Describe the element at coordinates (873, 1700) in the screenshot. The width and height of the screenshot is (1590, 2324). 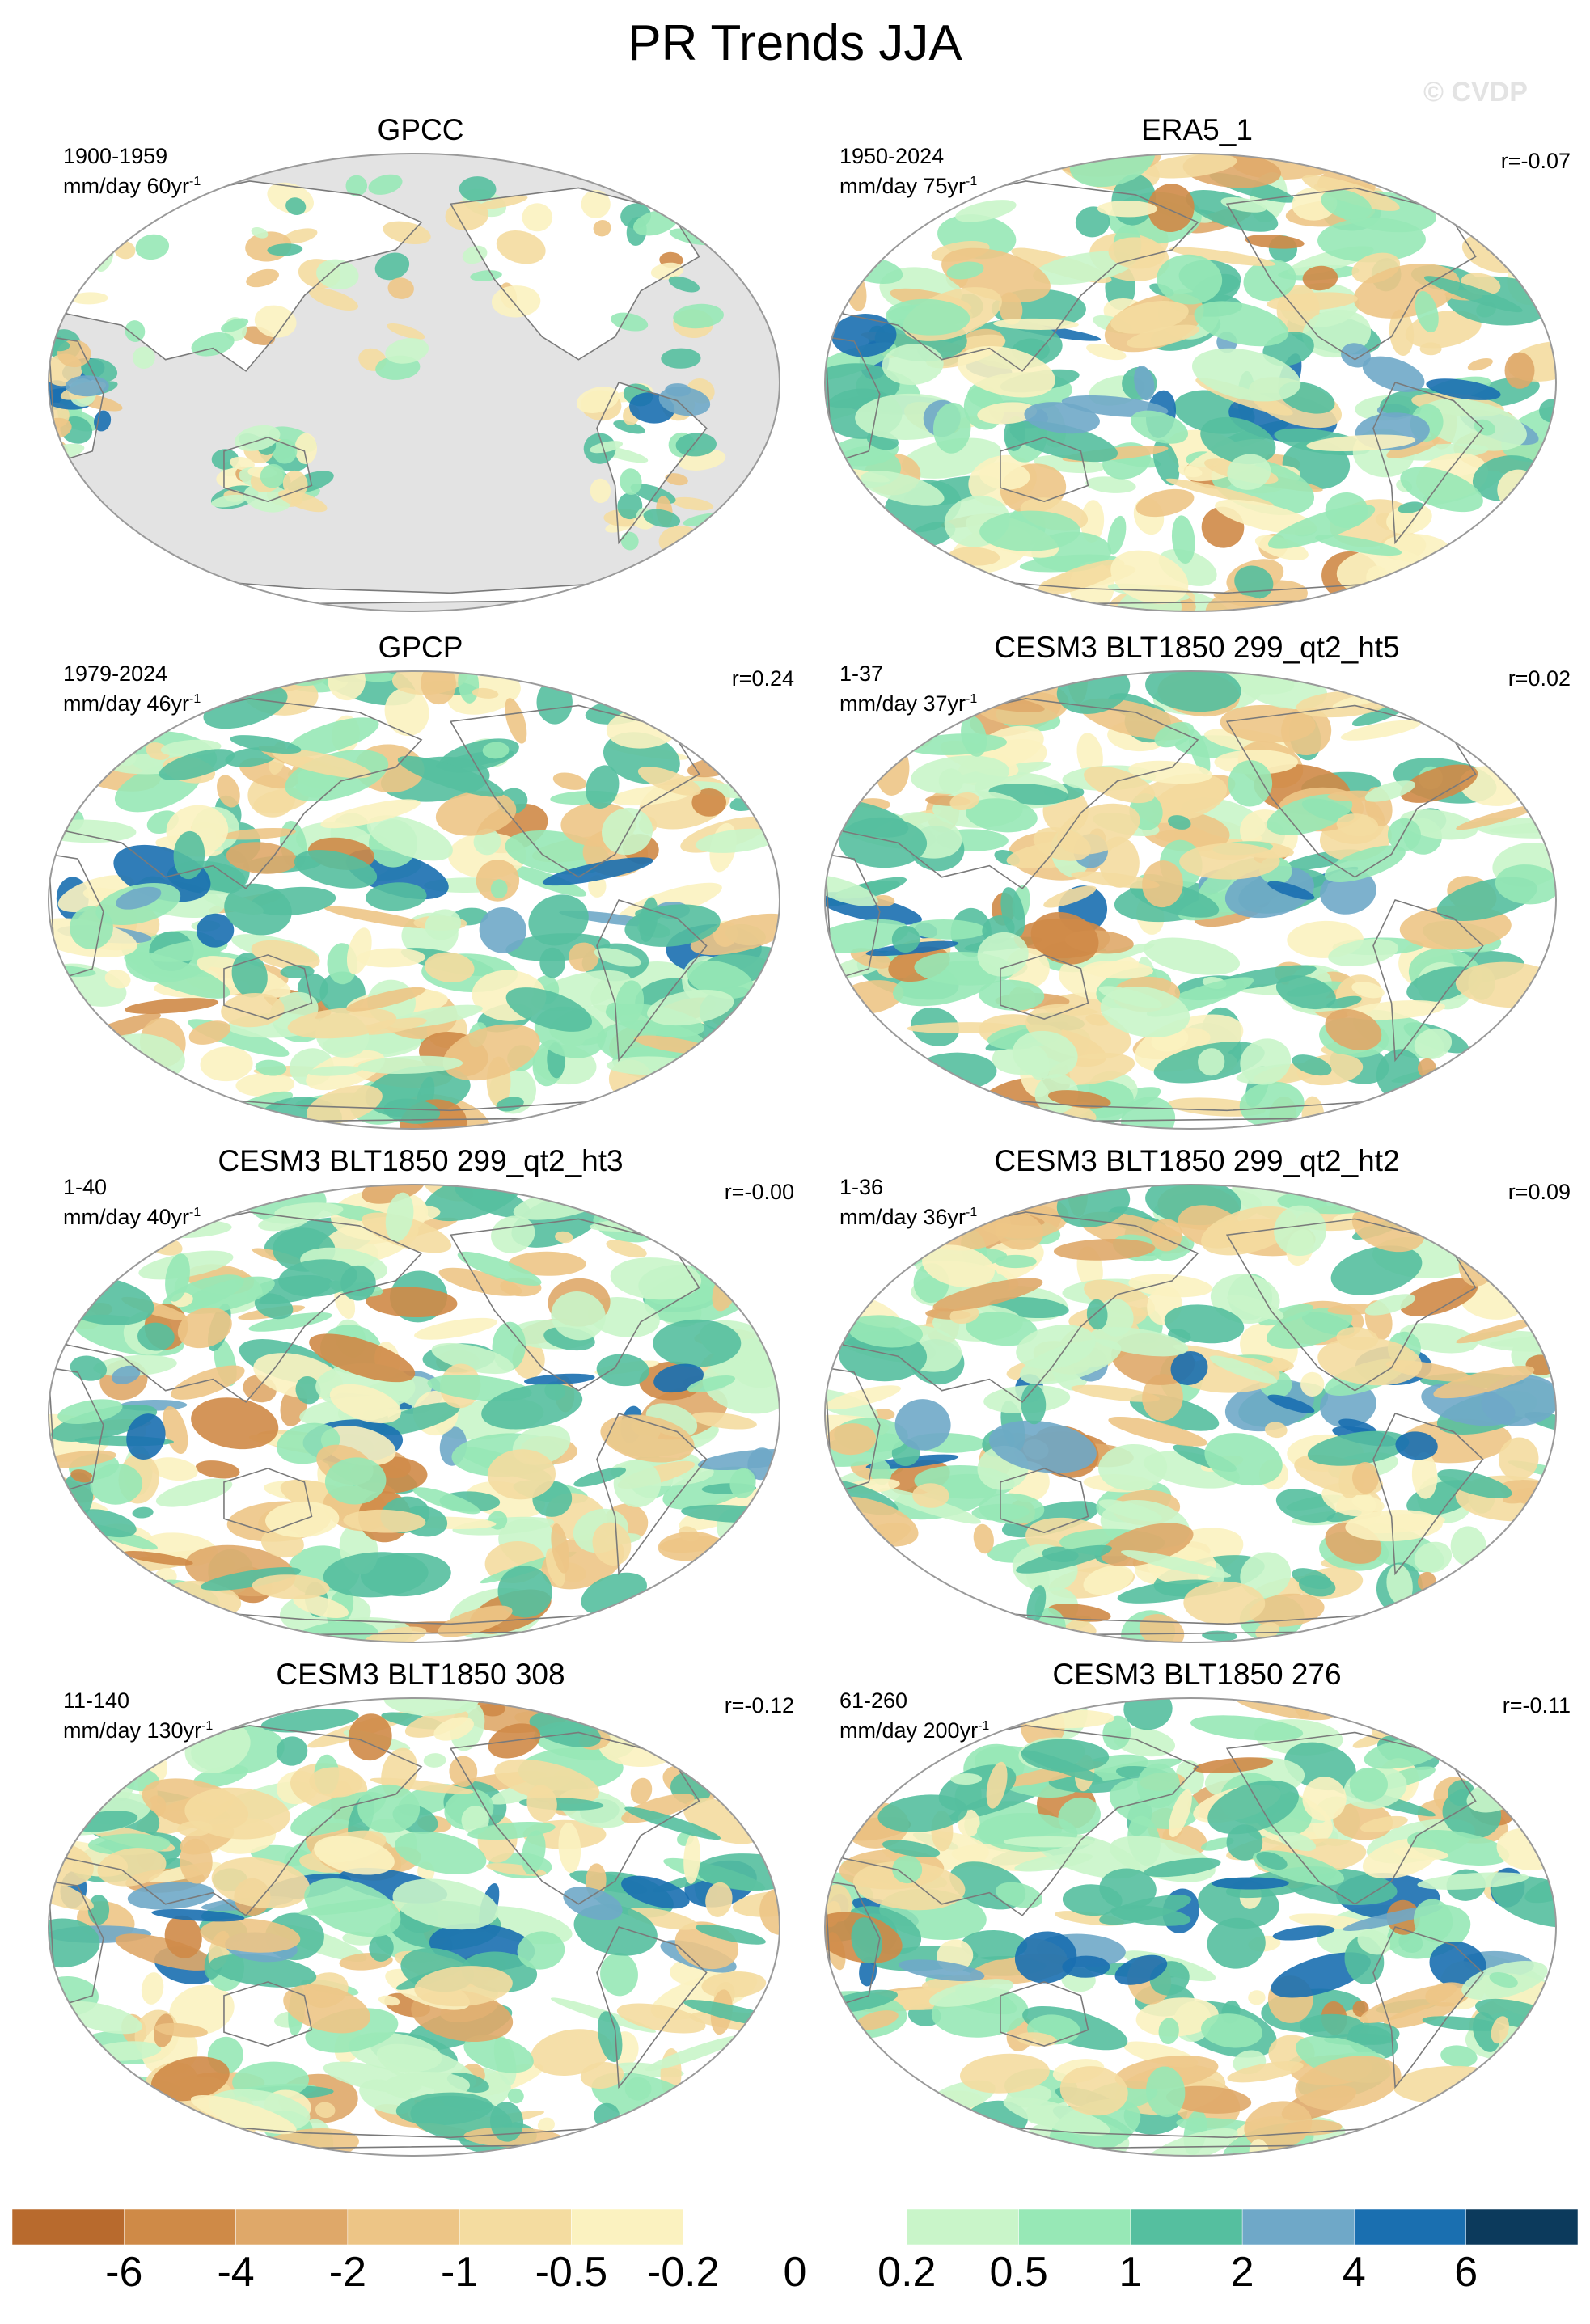
I see `panel-period: 61-260` at that location.